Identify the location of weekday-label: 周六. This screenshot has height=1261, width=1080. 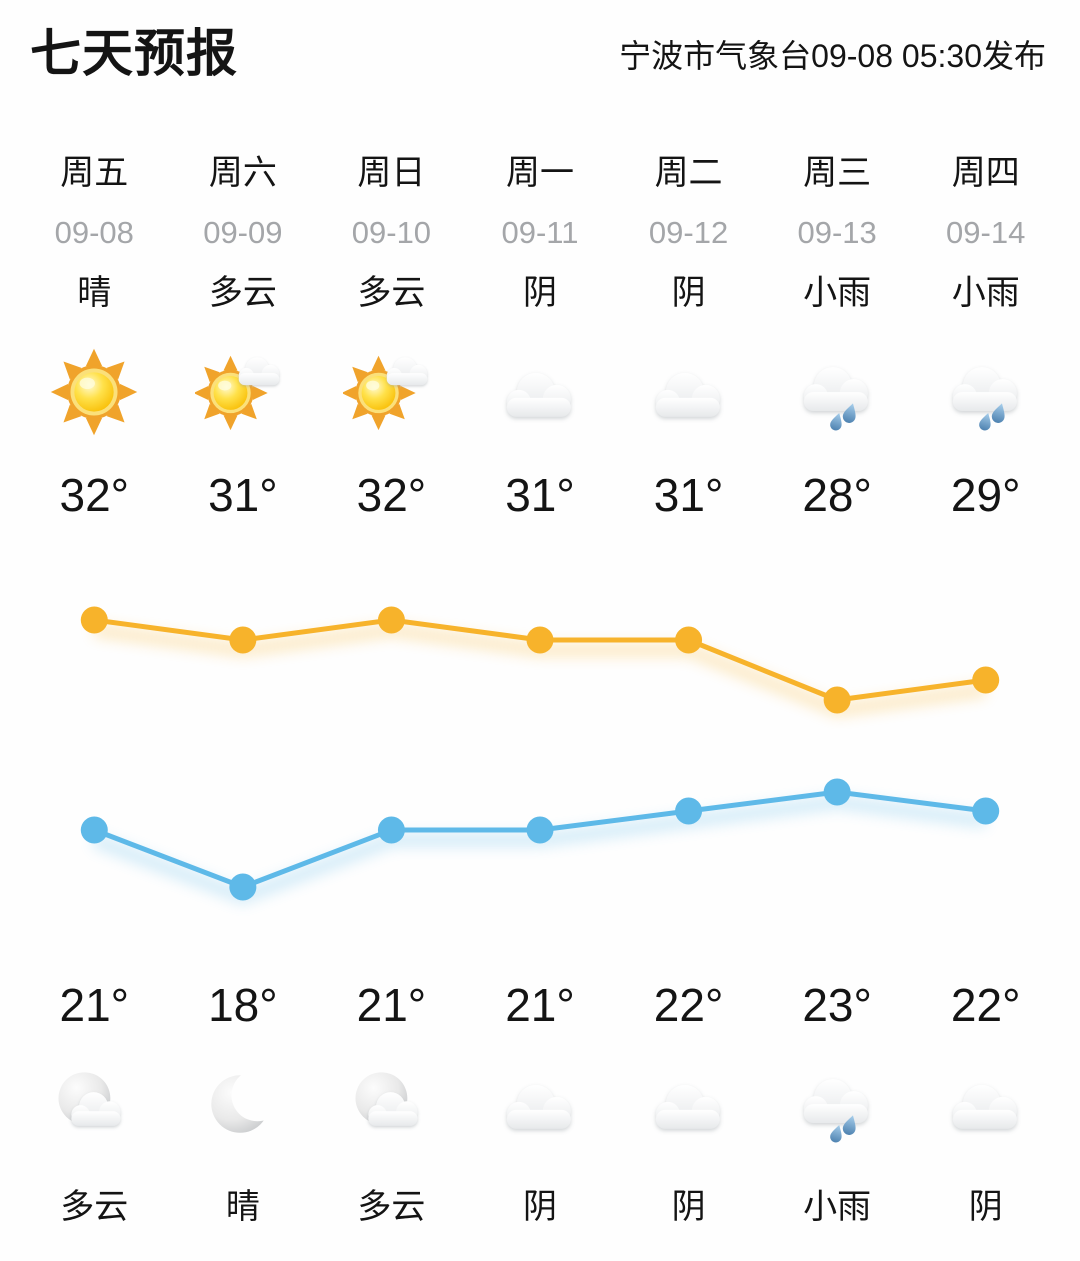
(242, 173).